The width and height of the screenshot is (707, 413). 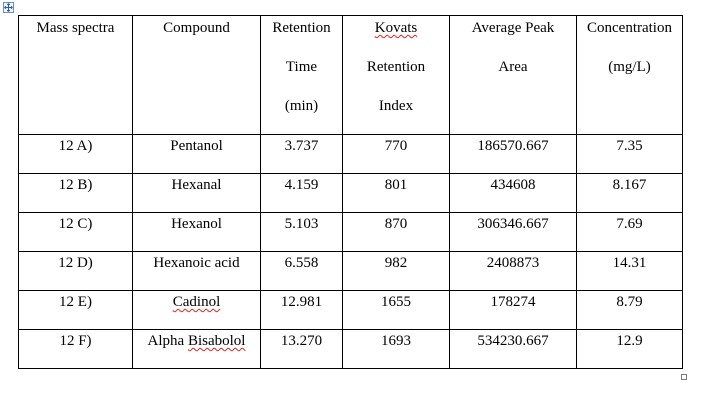 I want to click on cell-concentration: 12.9, so click(x=629, y=349).